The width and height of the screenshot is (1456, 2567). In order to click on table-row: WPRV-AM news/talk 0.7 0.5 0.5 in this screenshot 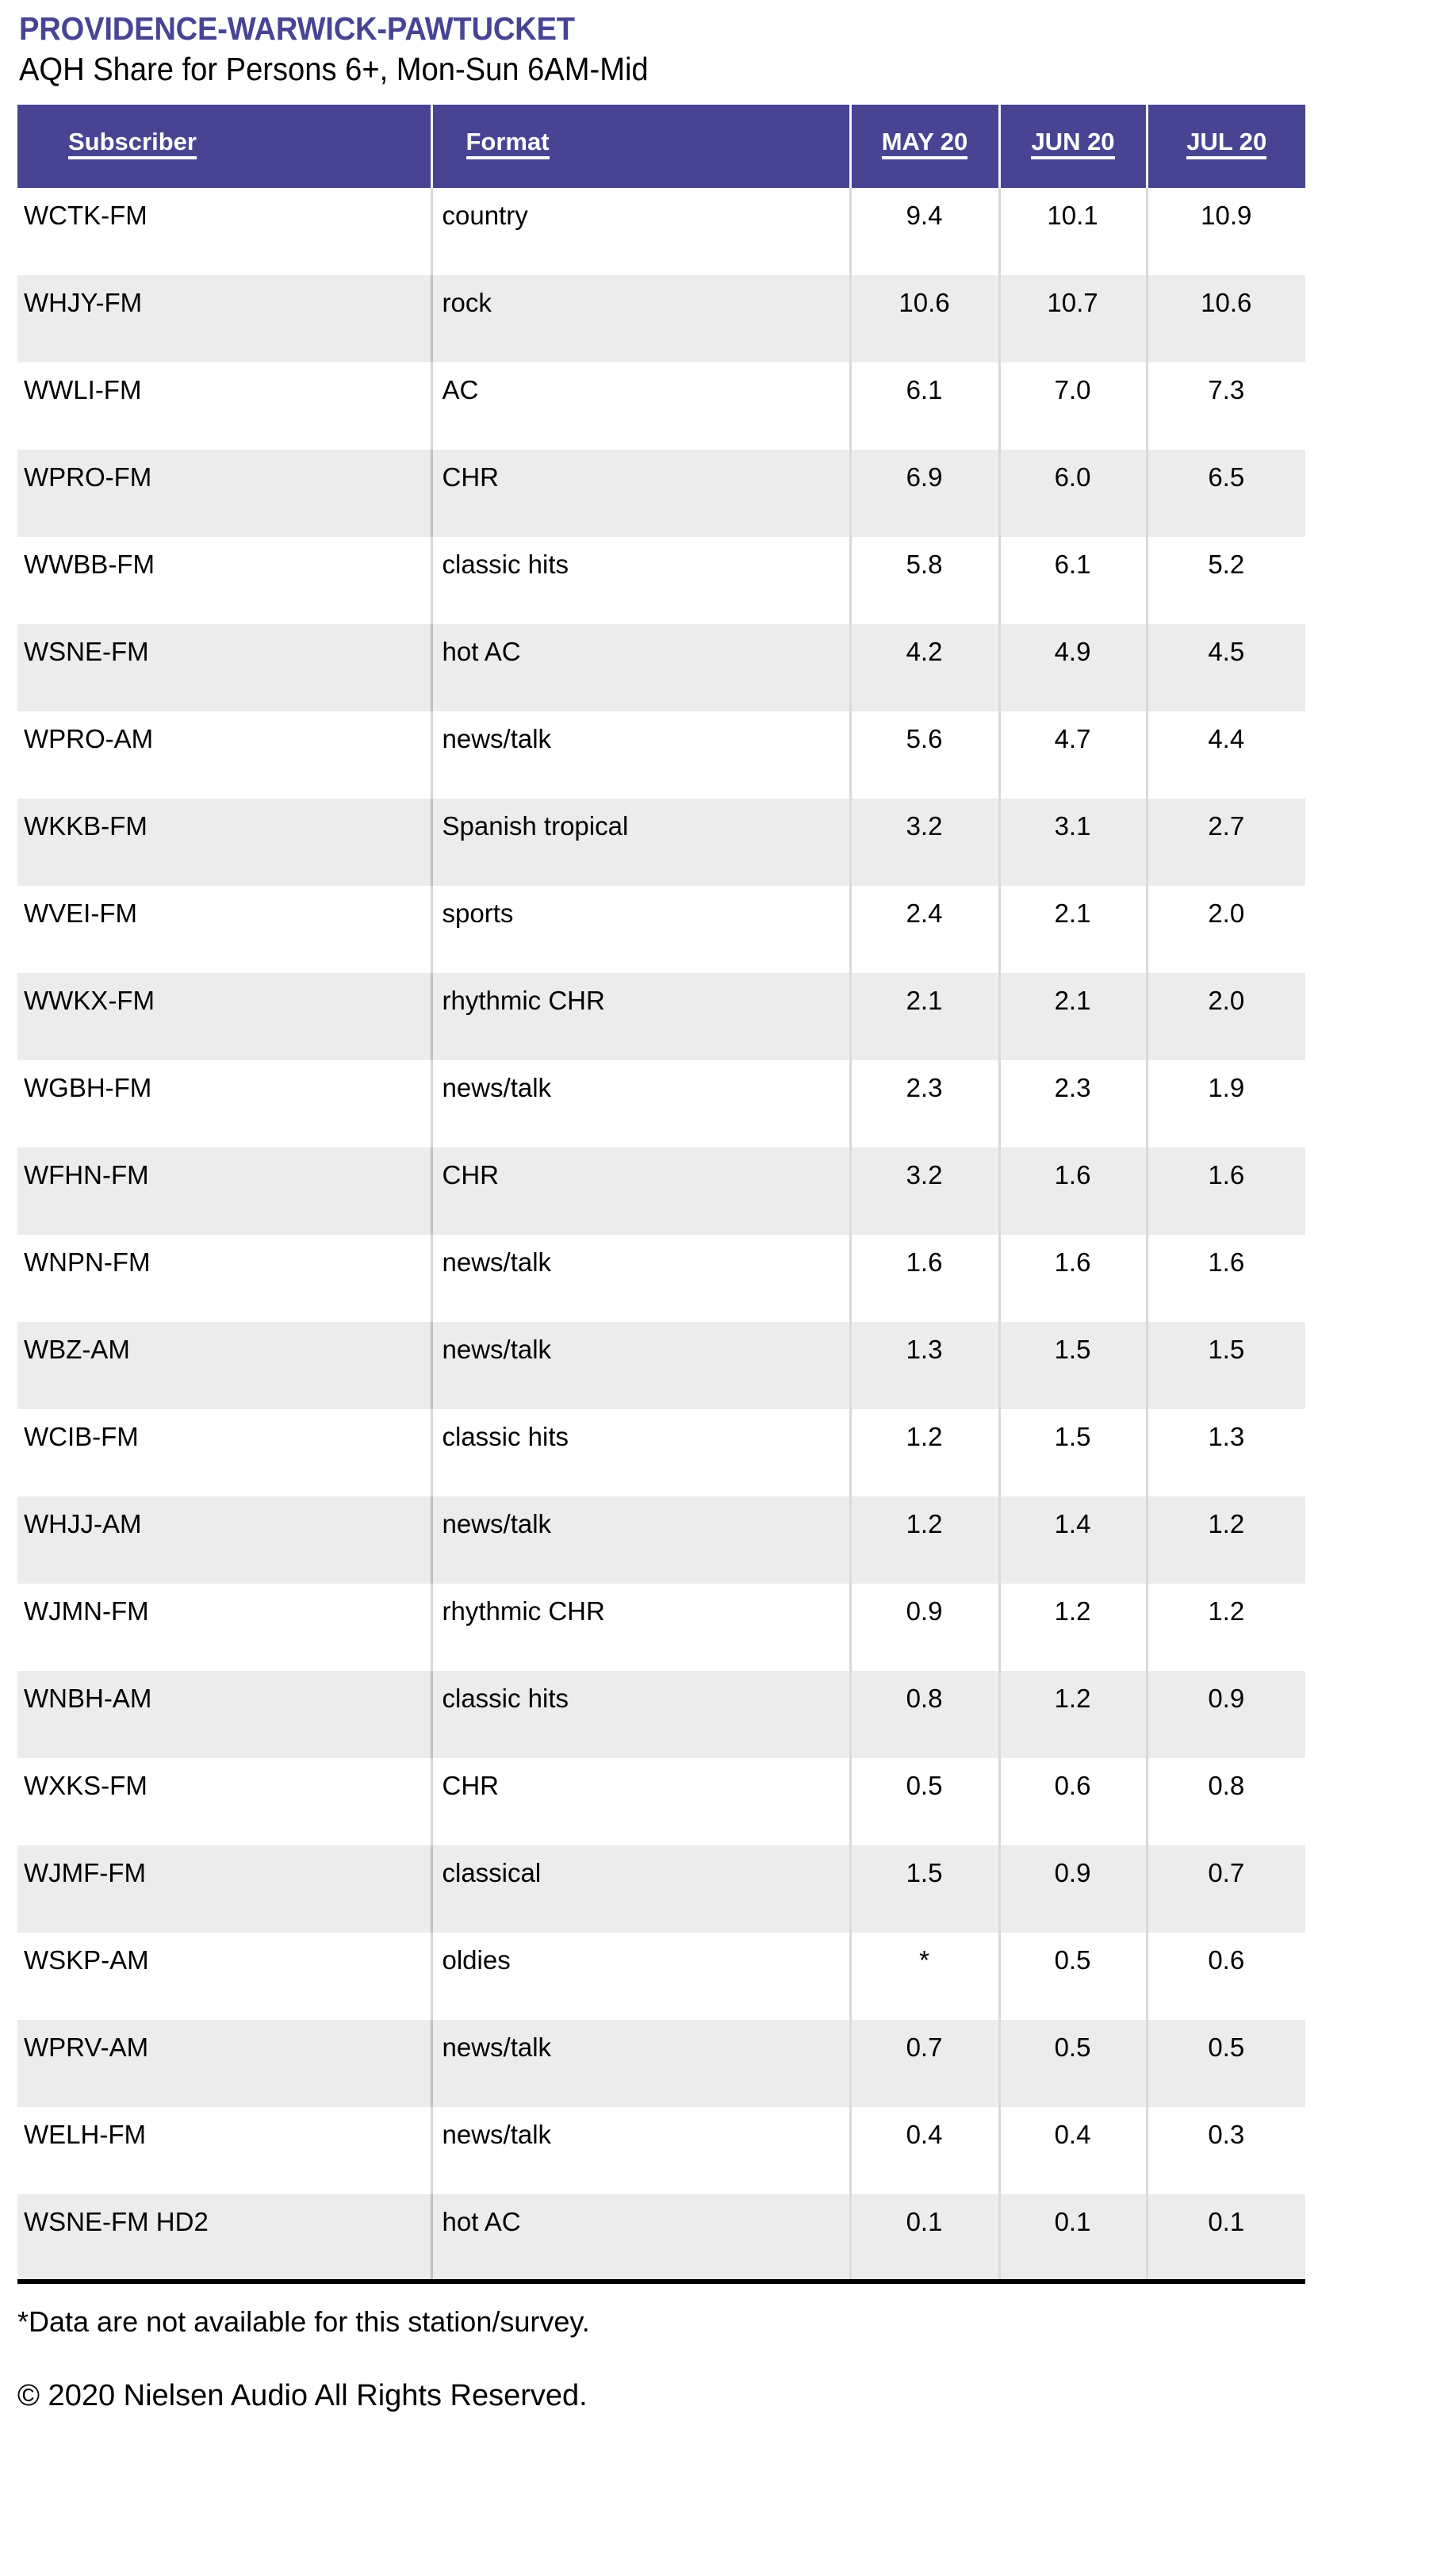, I will do `click(661, 2064)`.